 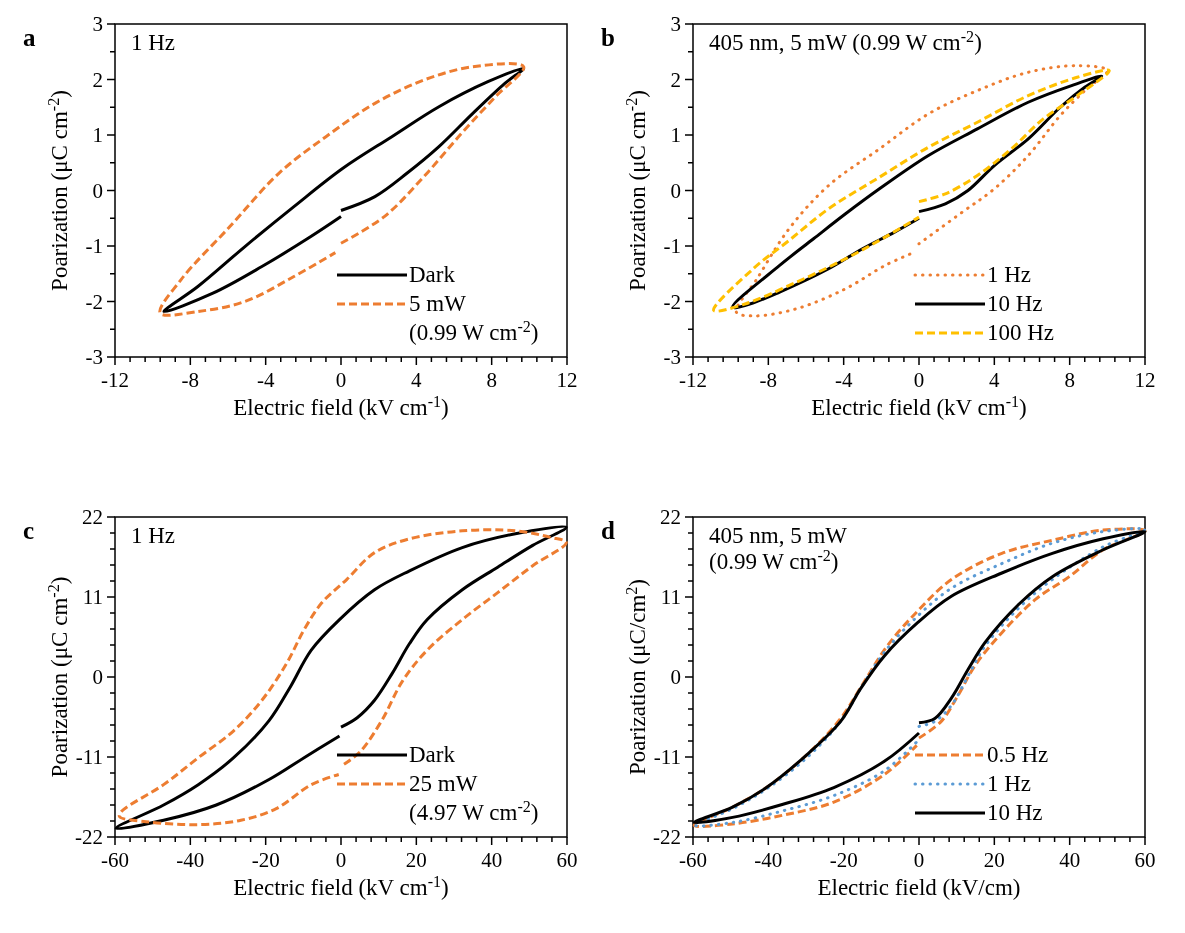 I want to click on text: b, so click(x=608, y=37).